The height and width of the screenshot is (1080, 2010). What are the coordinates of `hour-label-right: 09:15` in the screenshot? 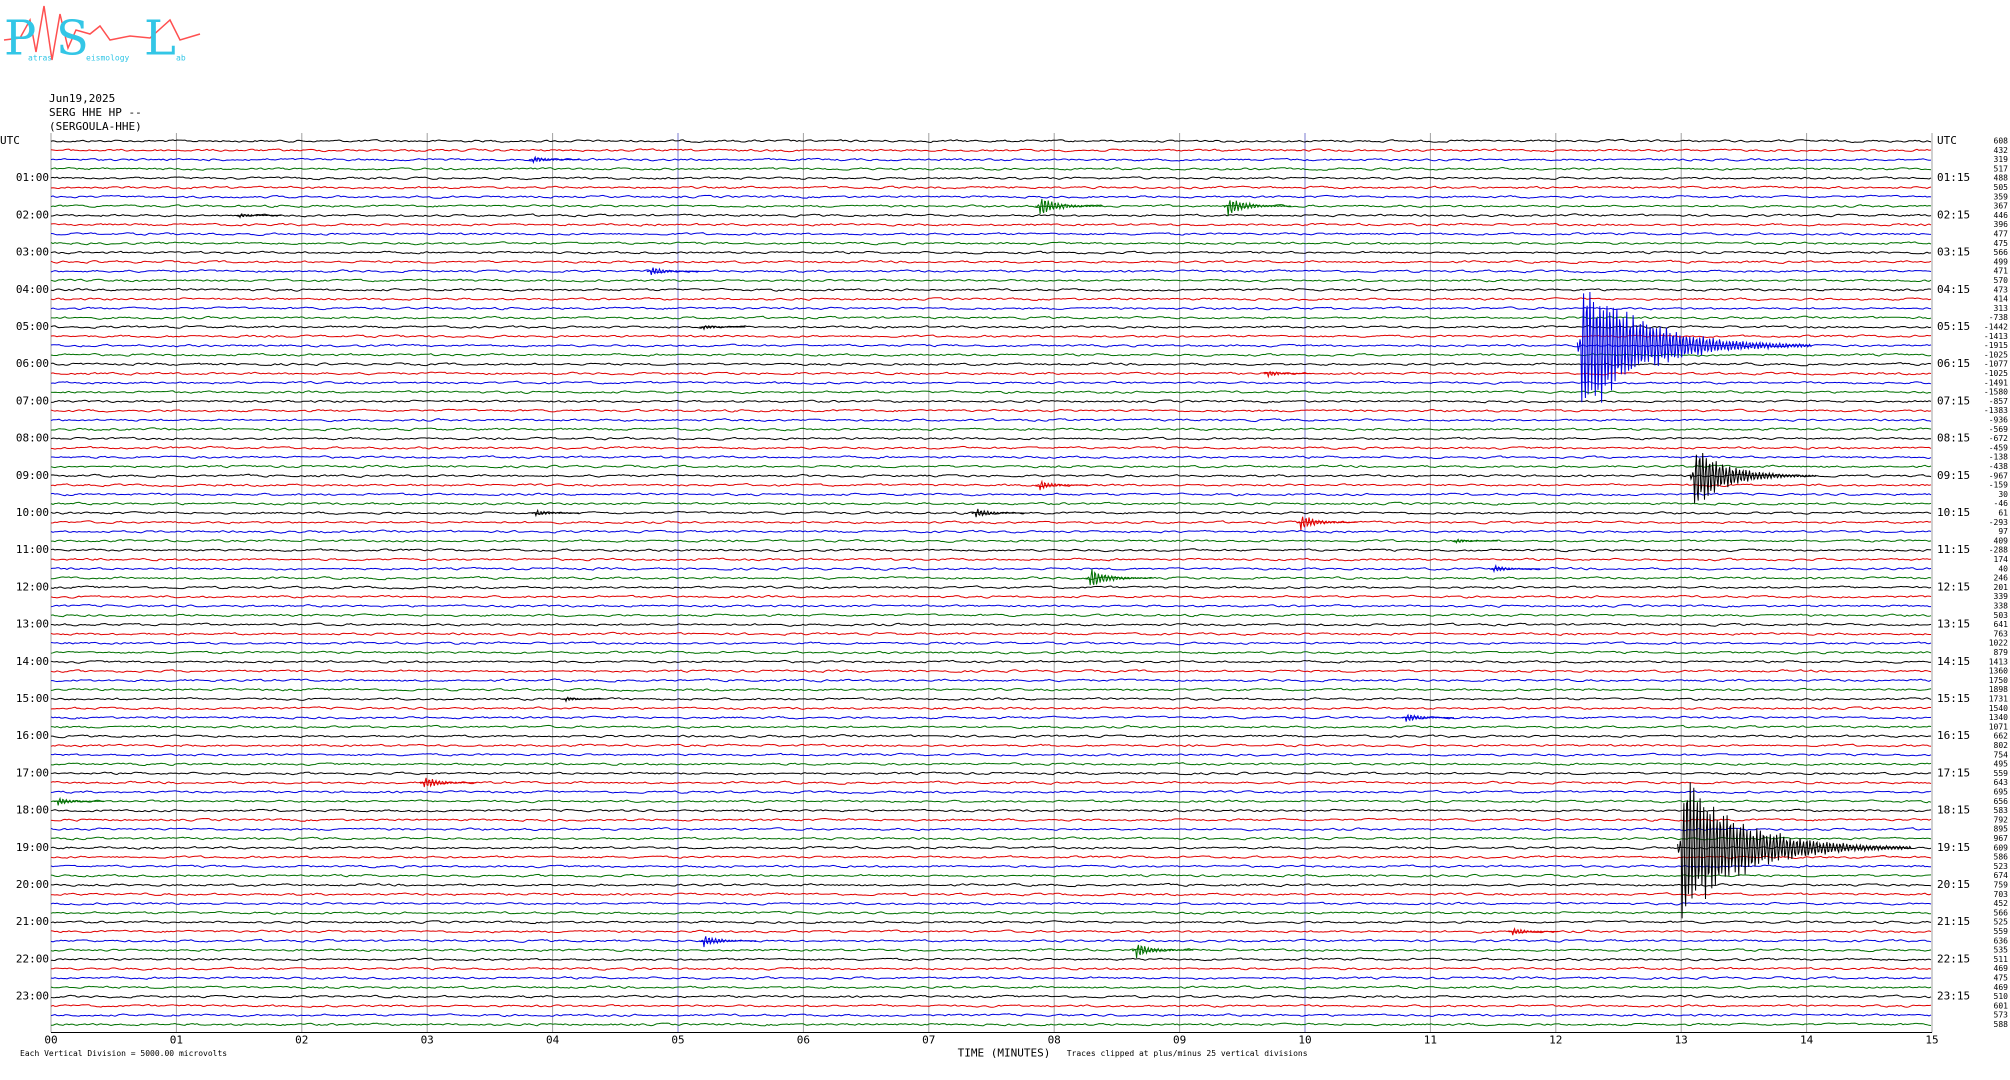 It's located at (1953, 475).